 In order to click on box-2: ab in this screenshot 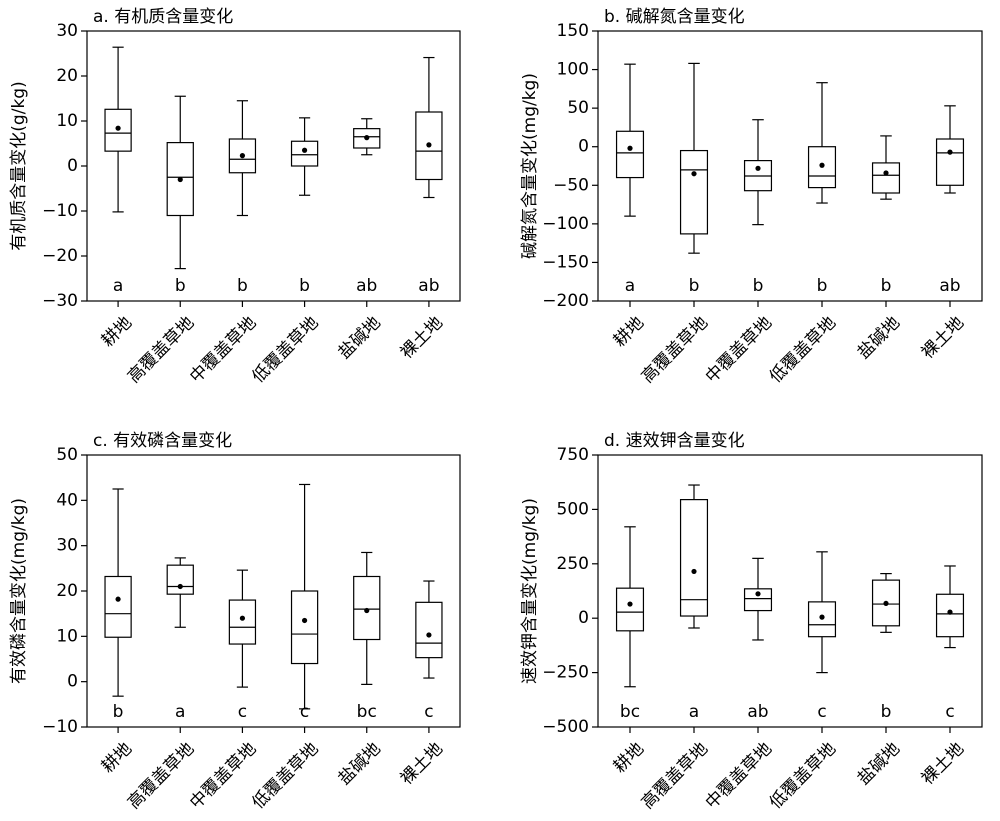, I will do `click(758, 639)`.